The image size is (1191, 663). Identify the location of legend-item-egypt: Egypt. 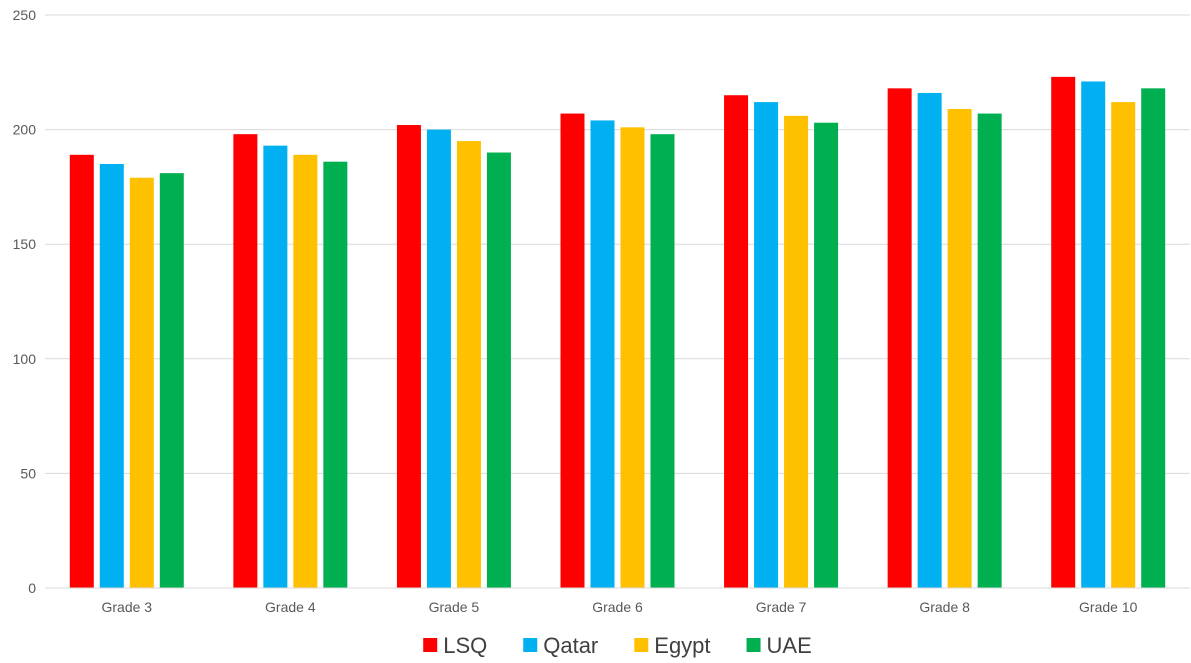
(672, 645).